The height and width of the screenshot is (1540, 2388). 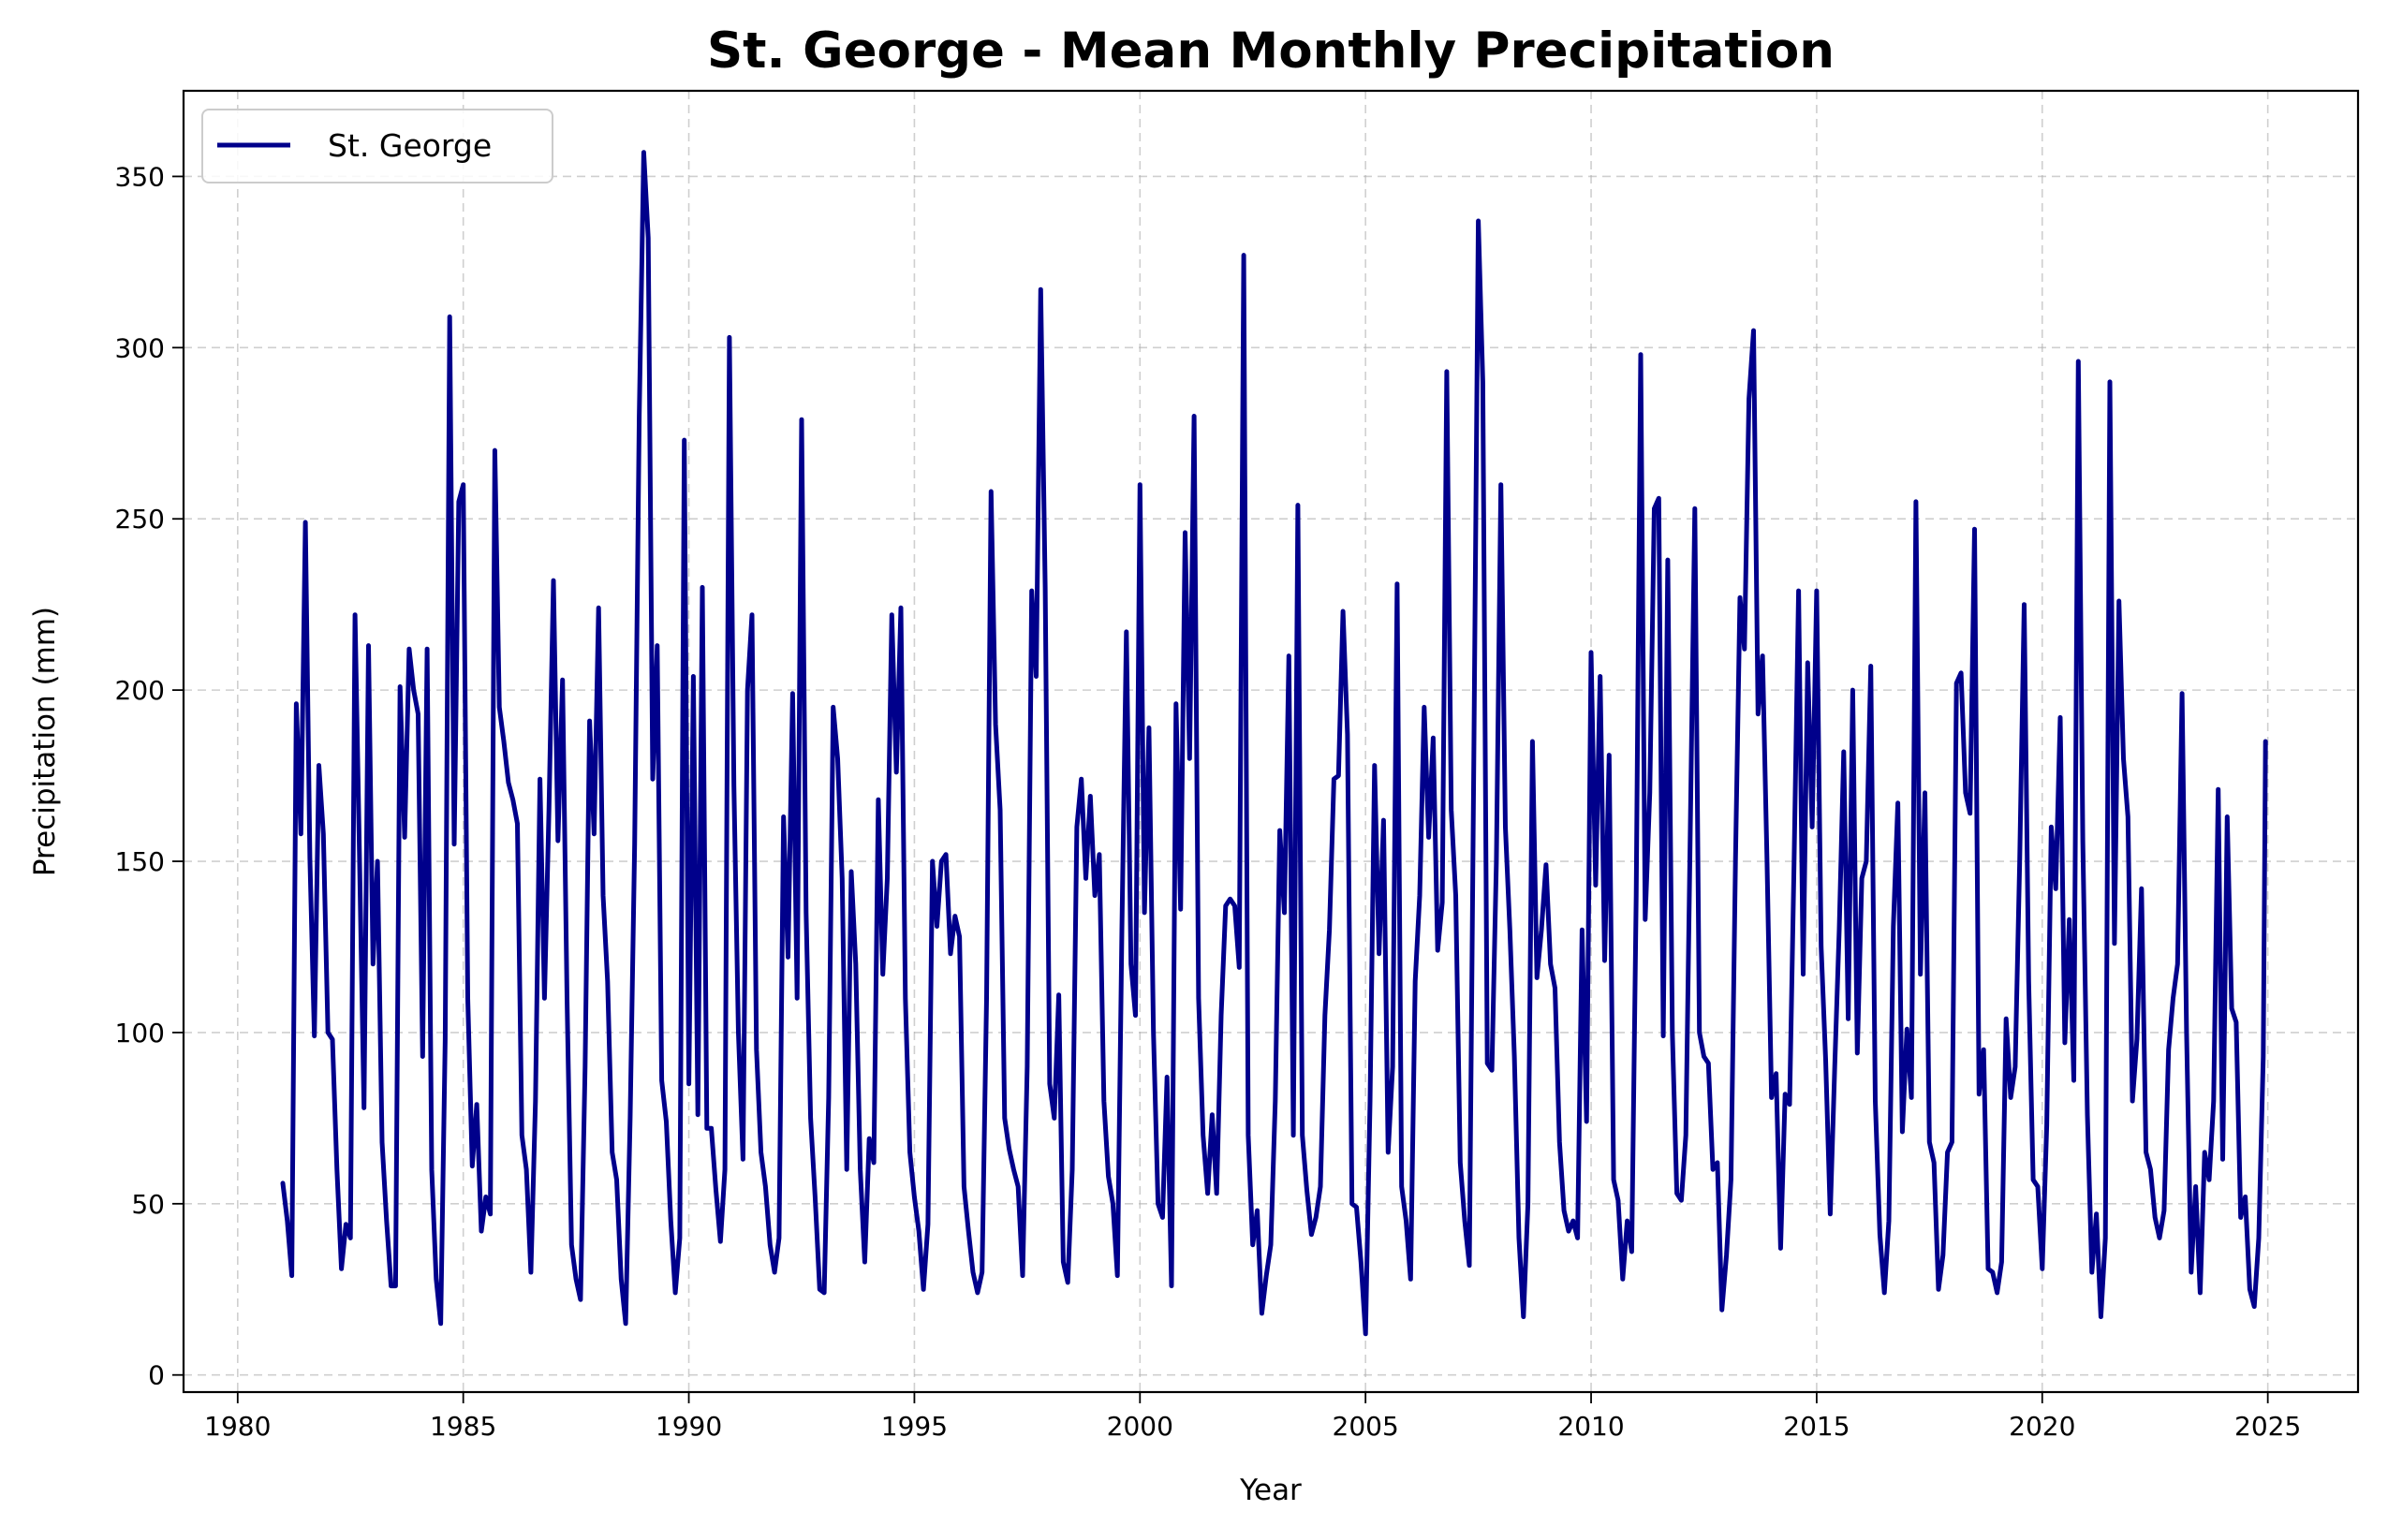 What do you see at coordinates (156, 1375) in the screenshot?
I see `y-tick-label: 0` at bounding box center [156, 1375].